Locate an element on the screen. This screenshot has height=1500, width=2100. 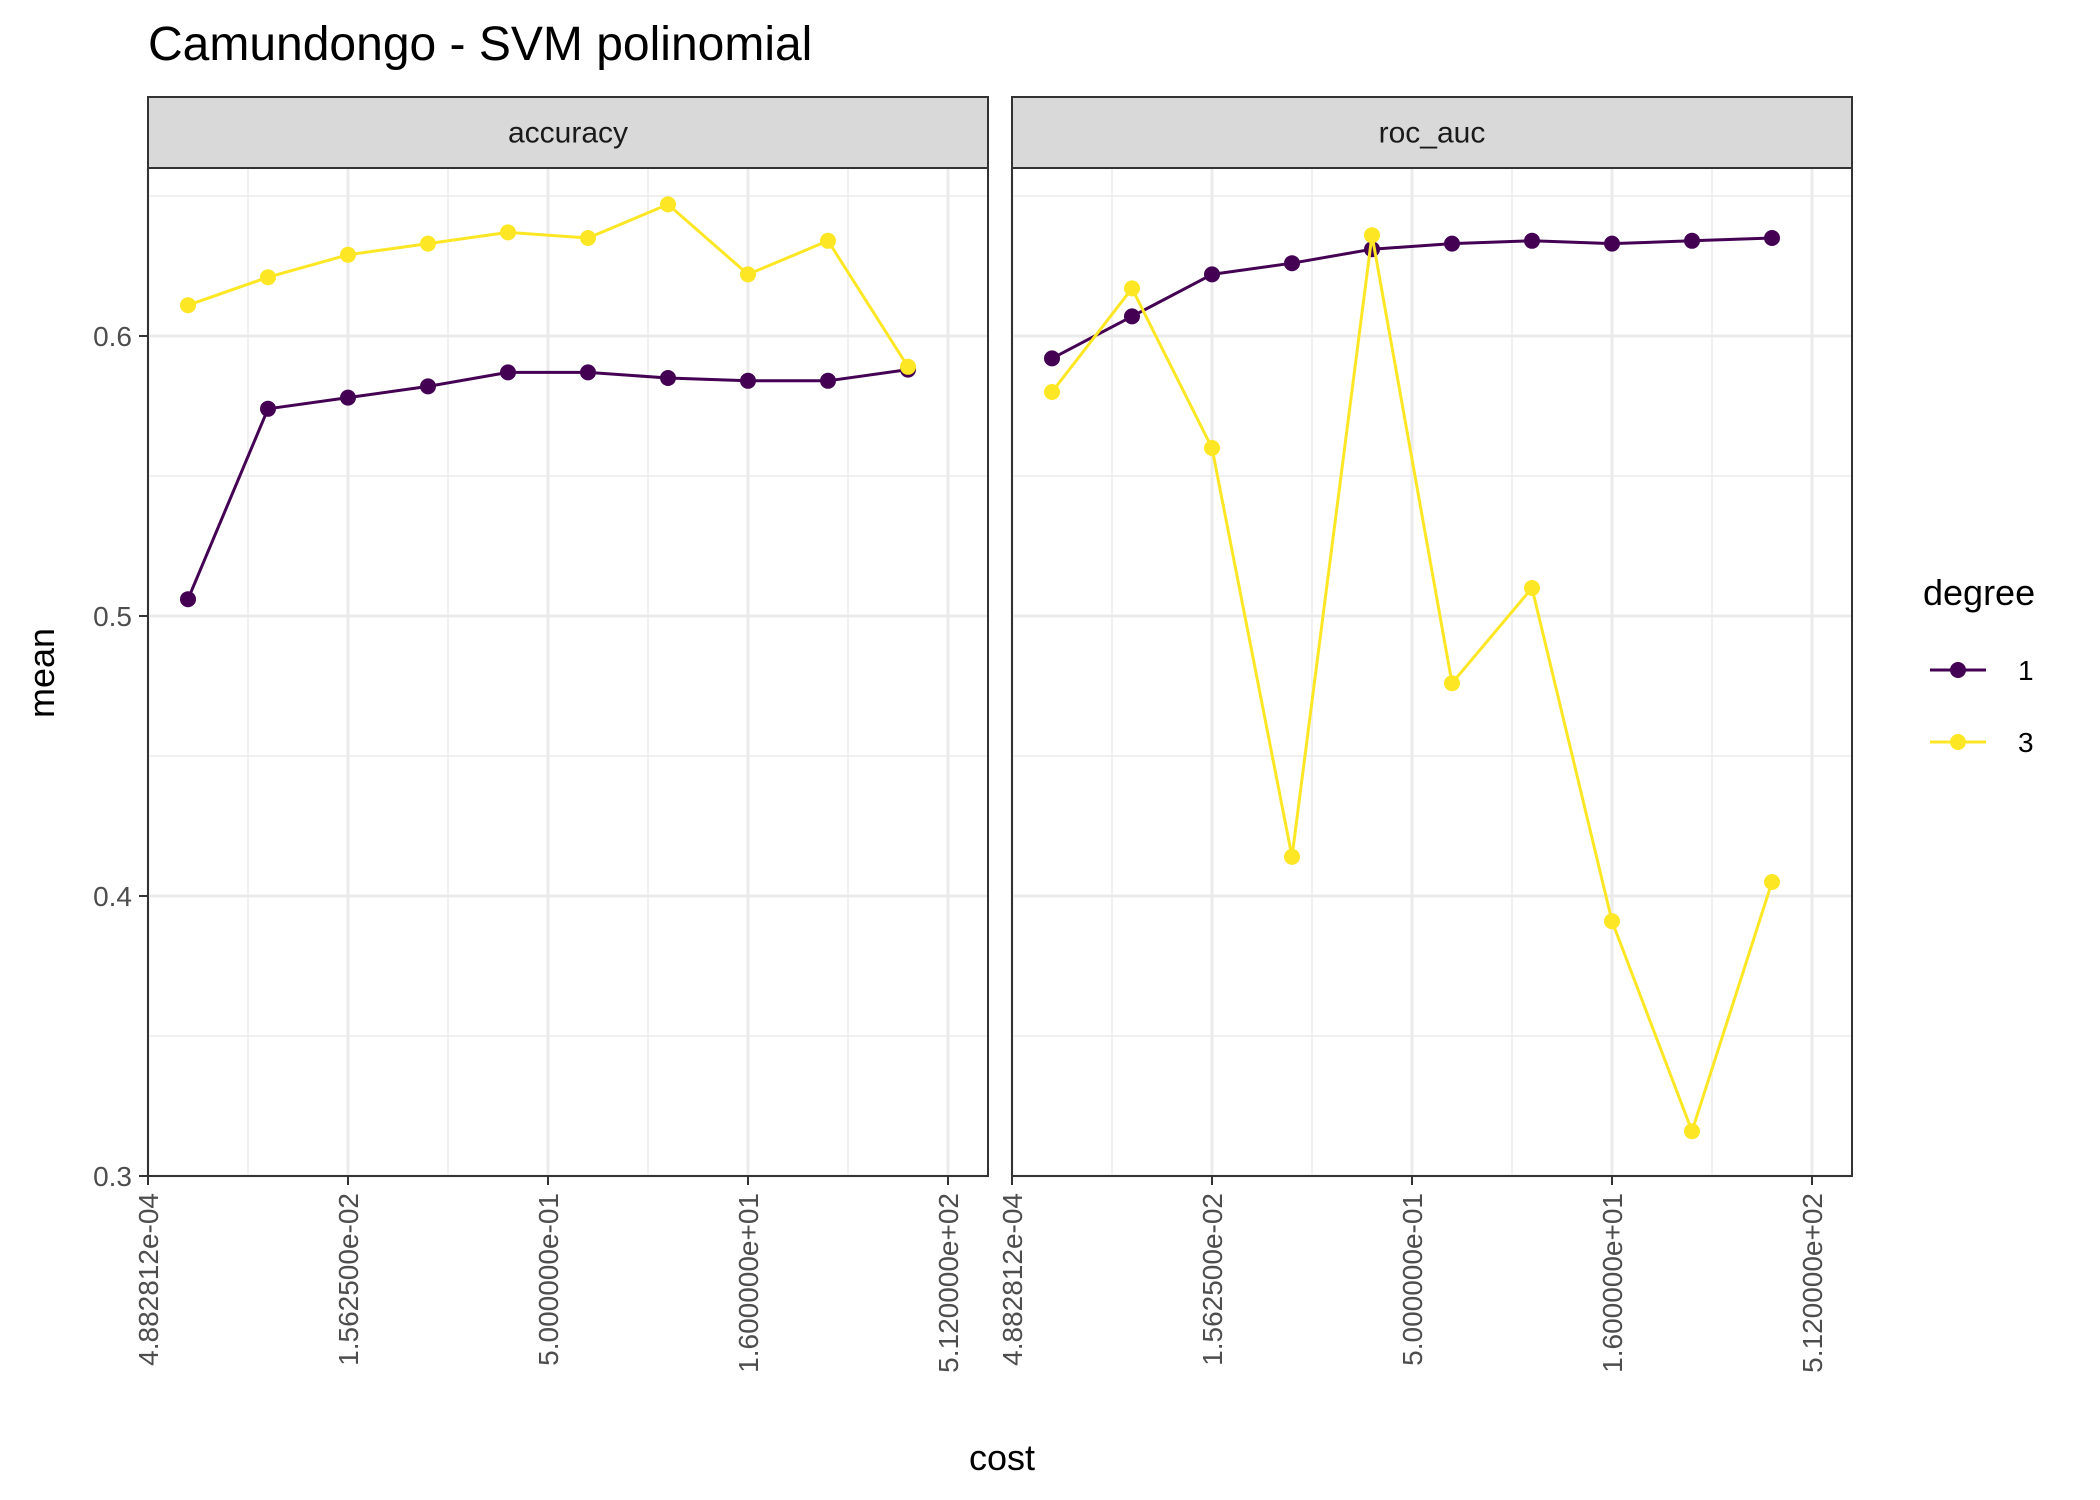
y-tick-label: 0.3 is located at coordinates (112, 1176).